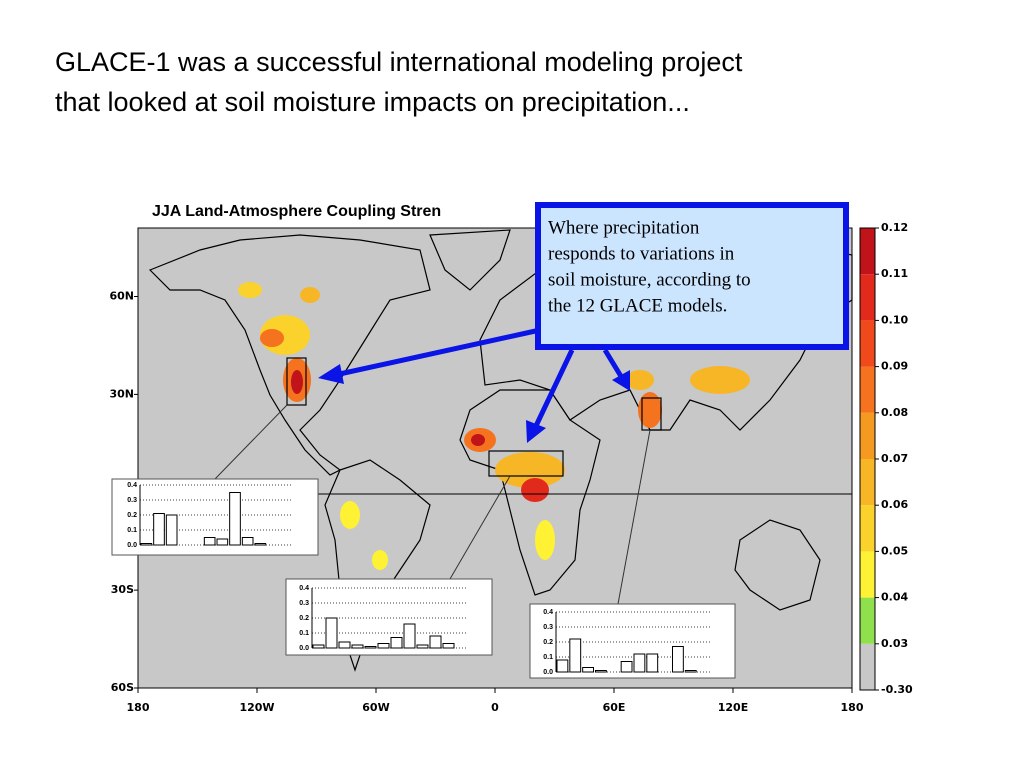  What do you see at coordinates (894, 458) in the screenshot?
I see `colorbar-label: 0.07` at bounding box center [894, 458].